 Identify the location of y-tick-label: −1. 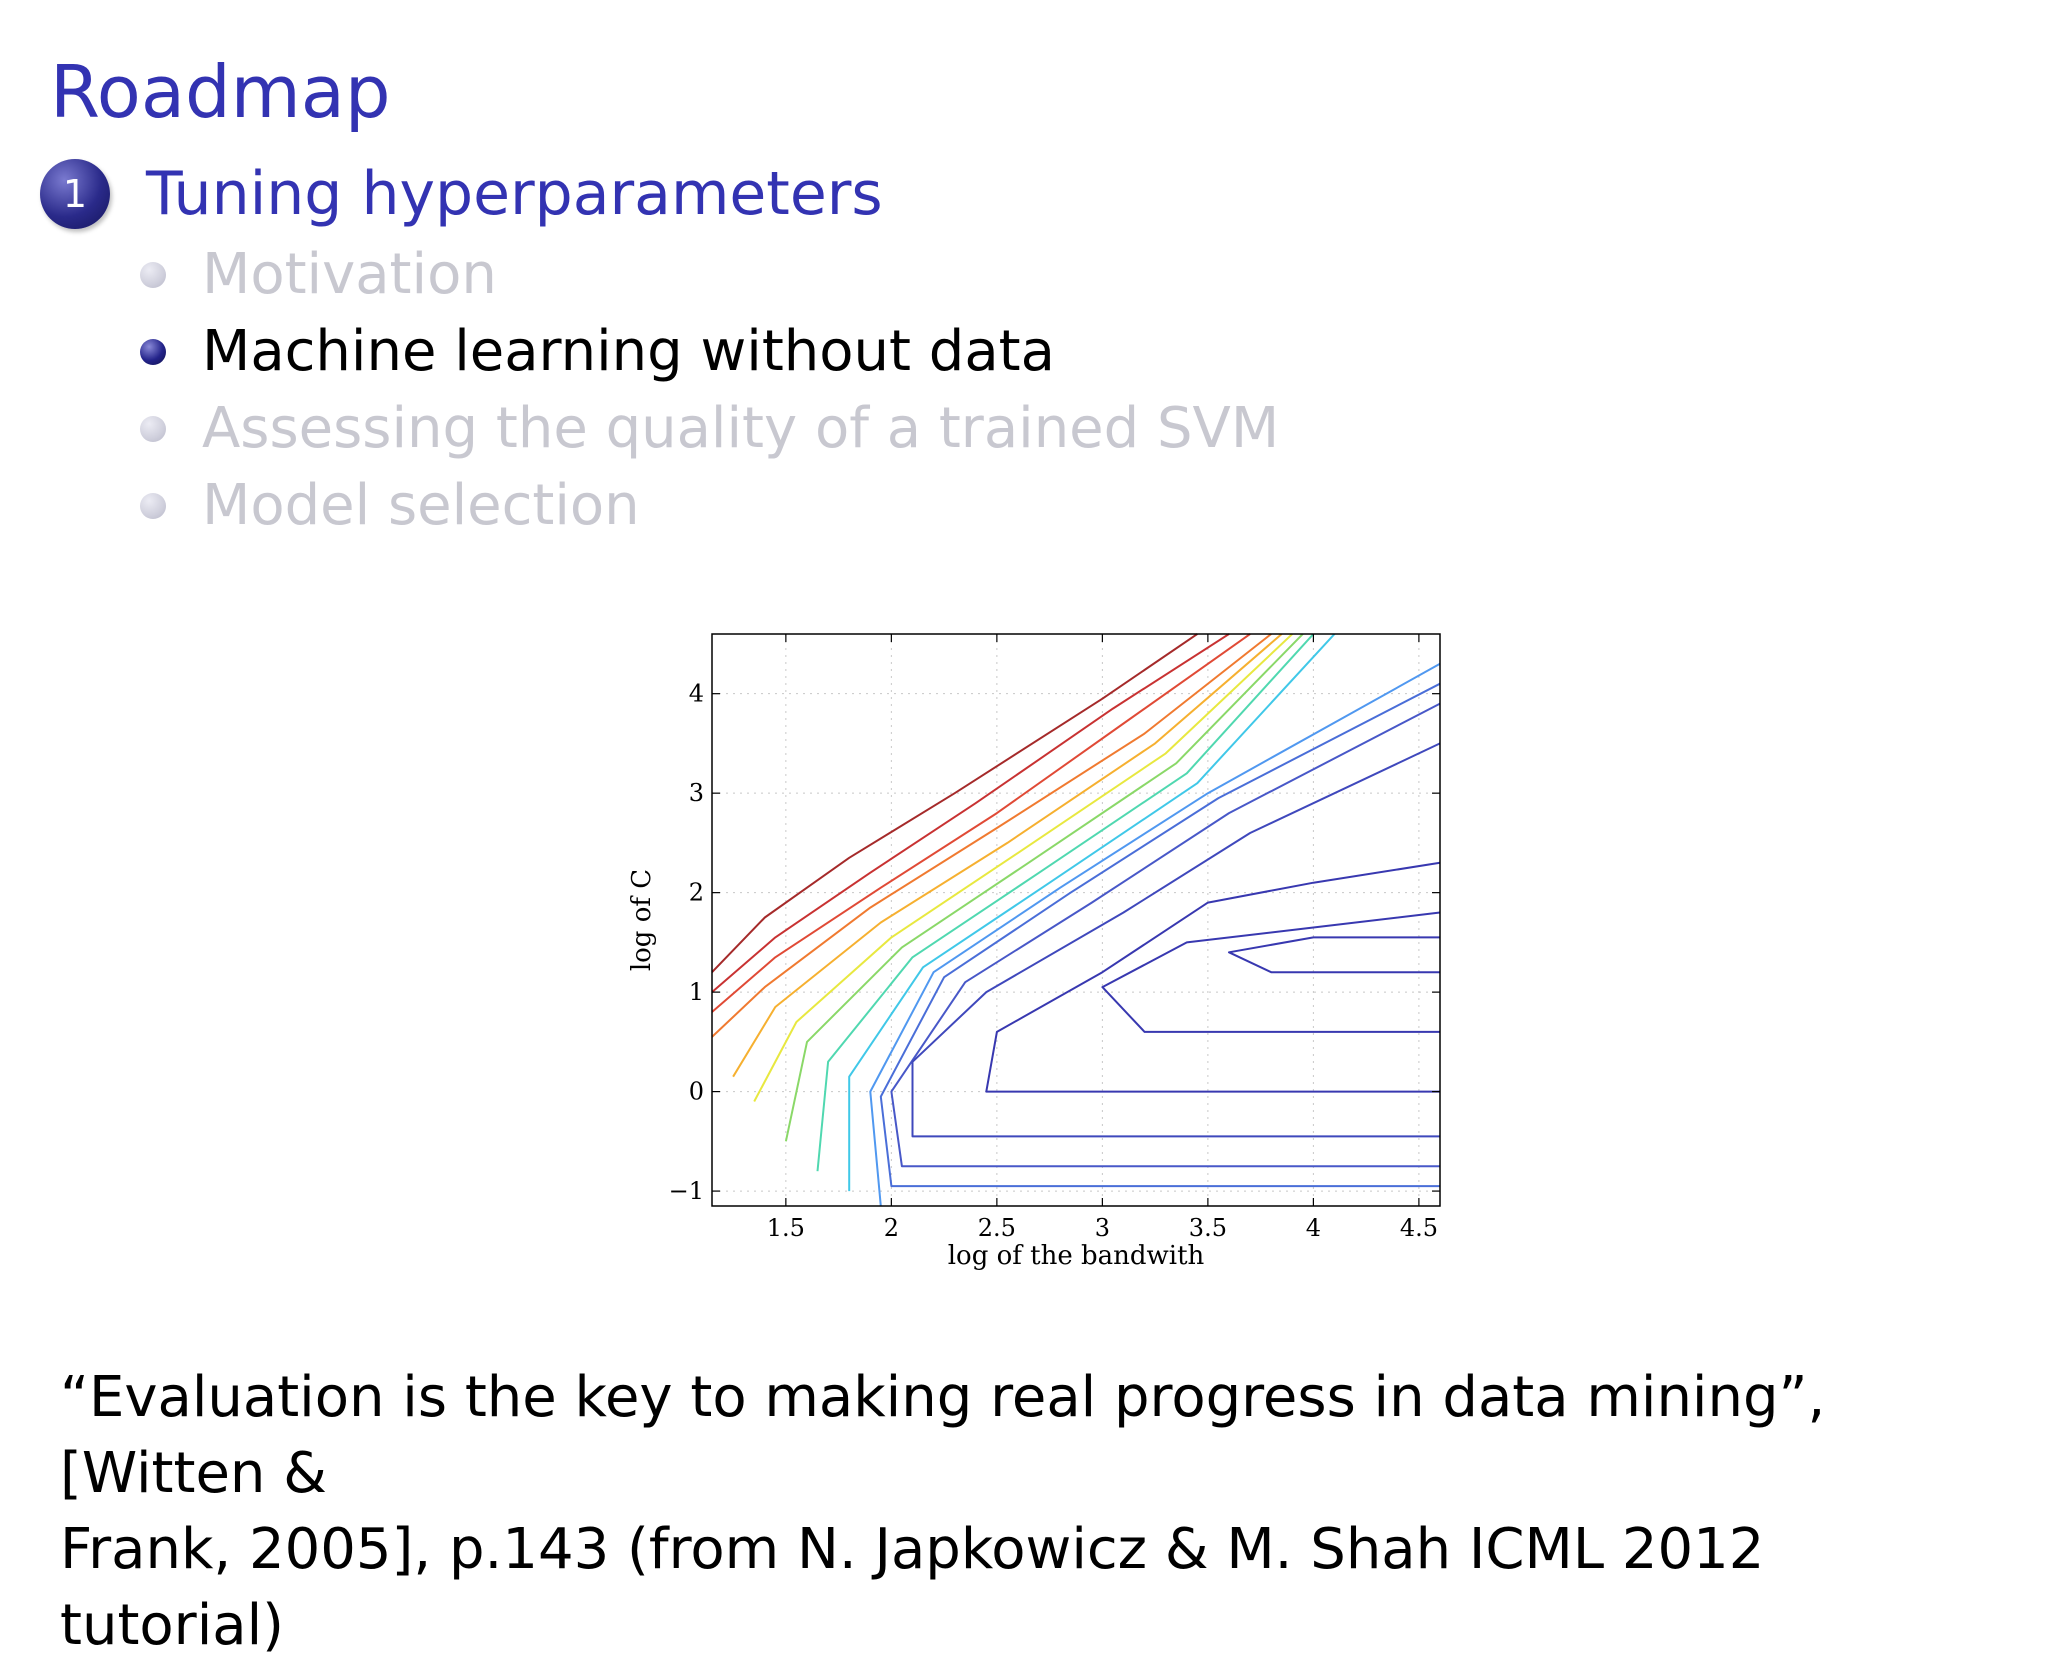
(686, 1191).